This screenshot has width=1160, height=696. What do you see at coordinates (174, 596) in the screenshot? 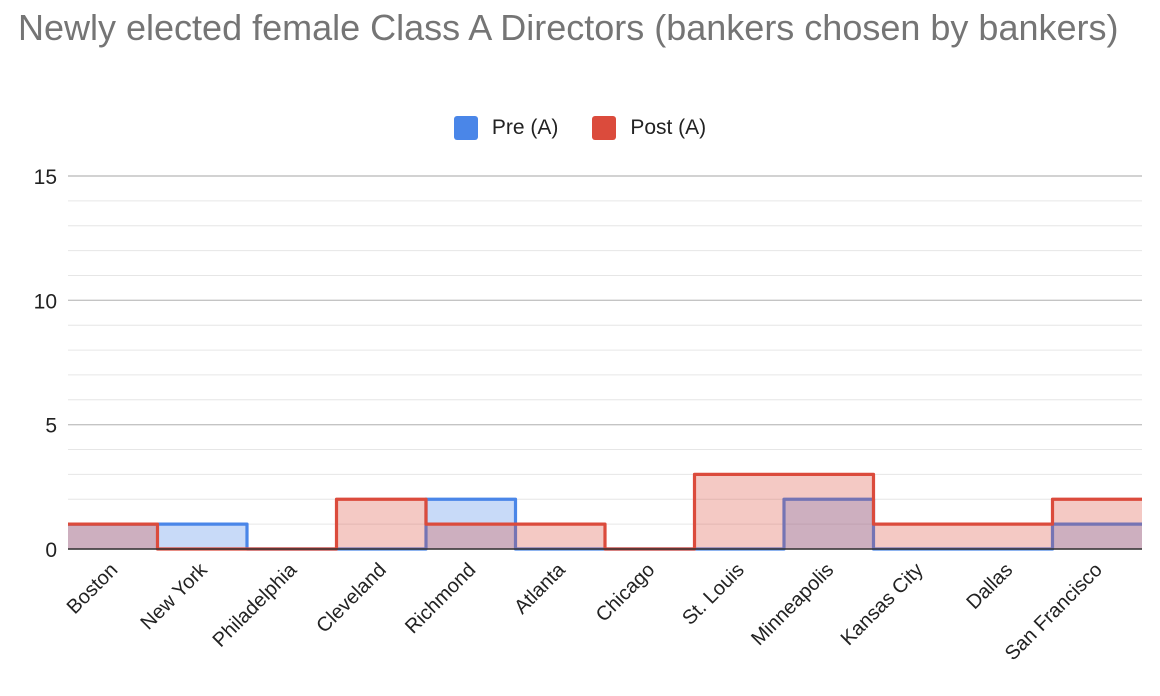
I see `x-tick-label: New York` at bounding box center [174, 596].